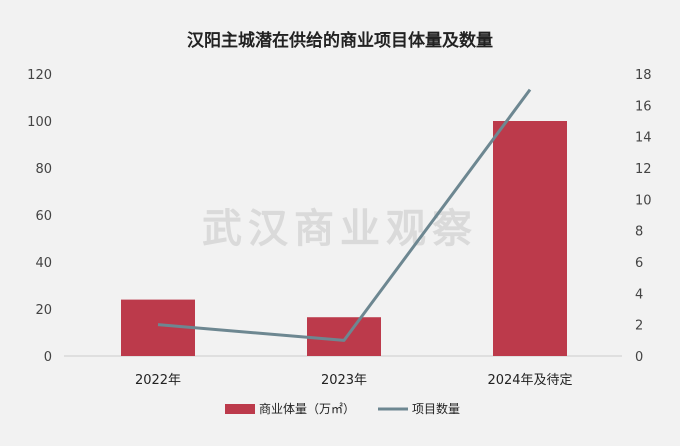 This screenshot has width=680, height=446. Describe the element at coordinates (643, 216) in the screenshot. I see `right-axis: 0 2 4 6 8 10 12 14 16 18` at that location.